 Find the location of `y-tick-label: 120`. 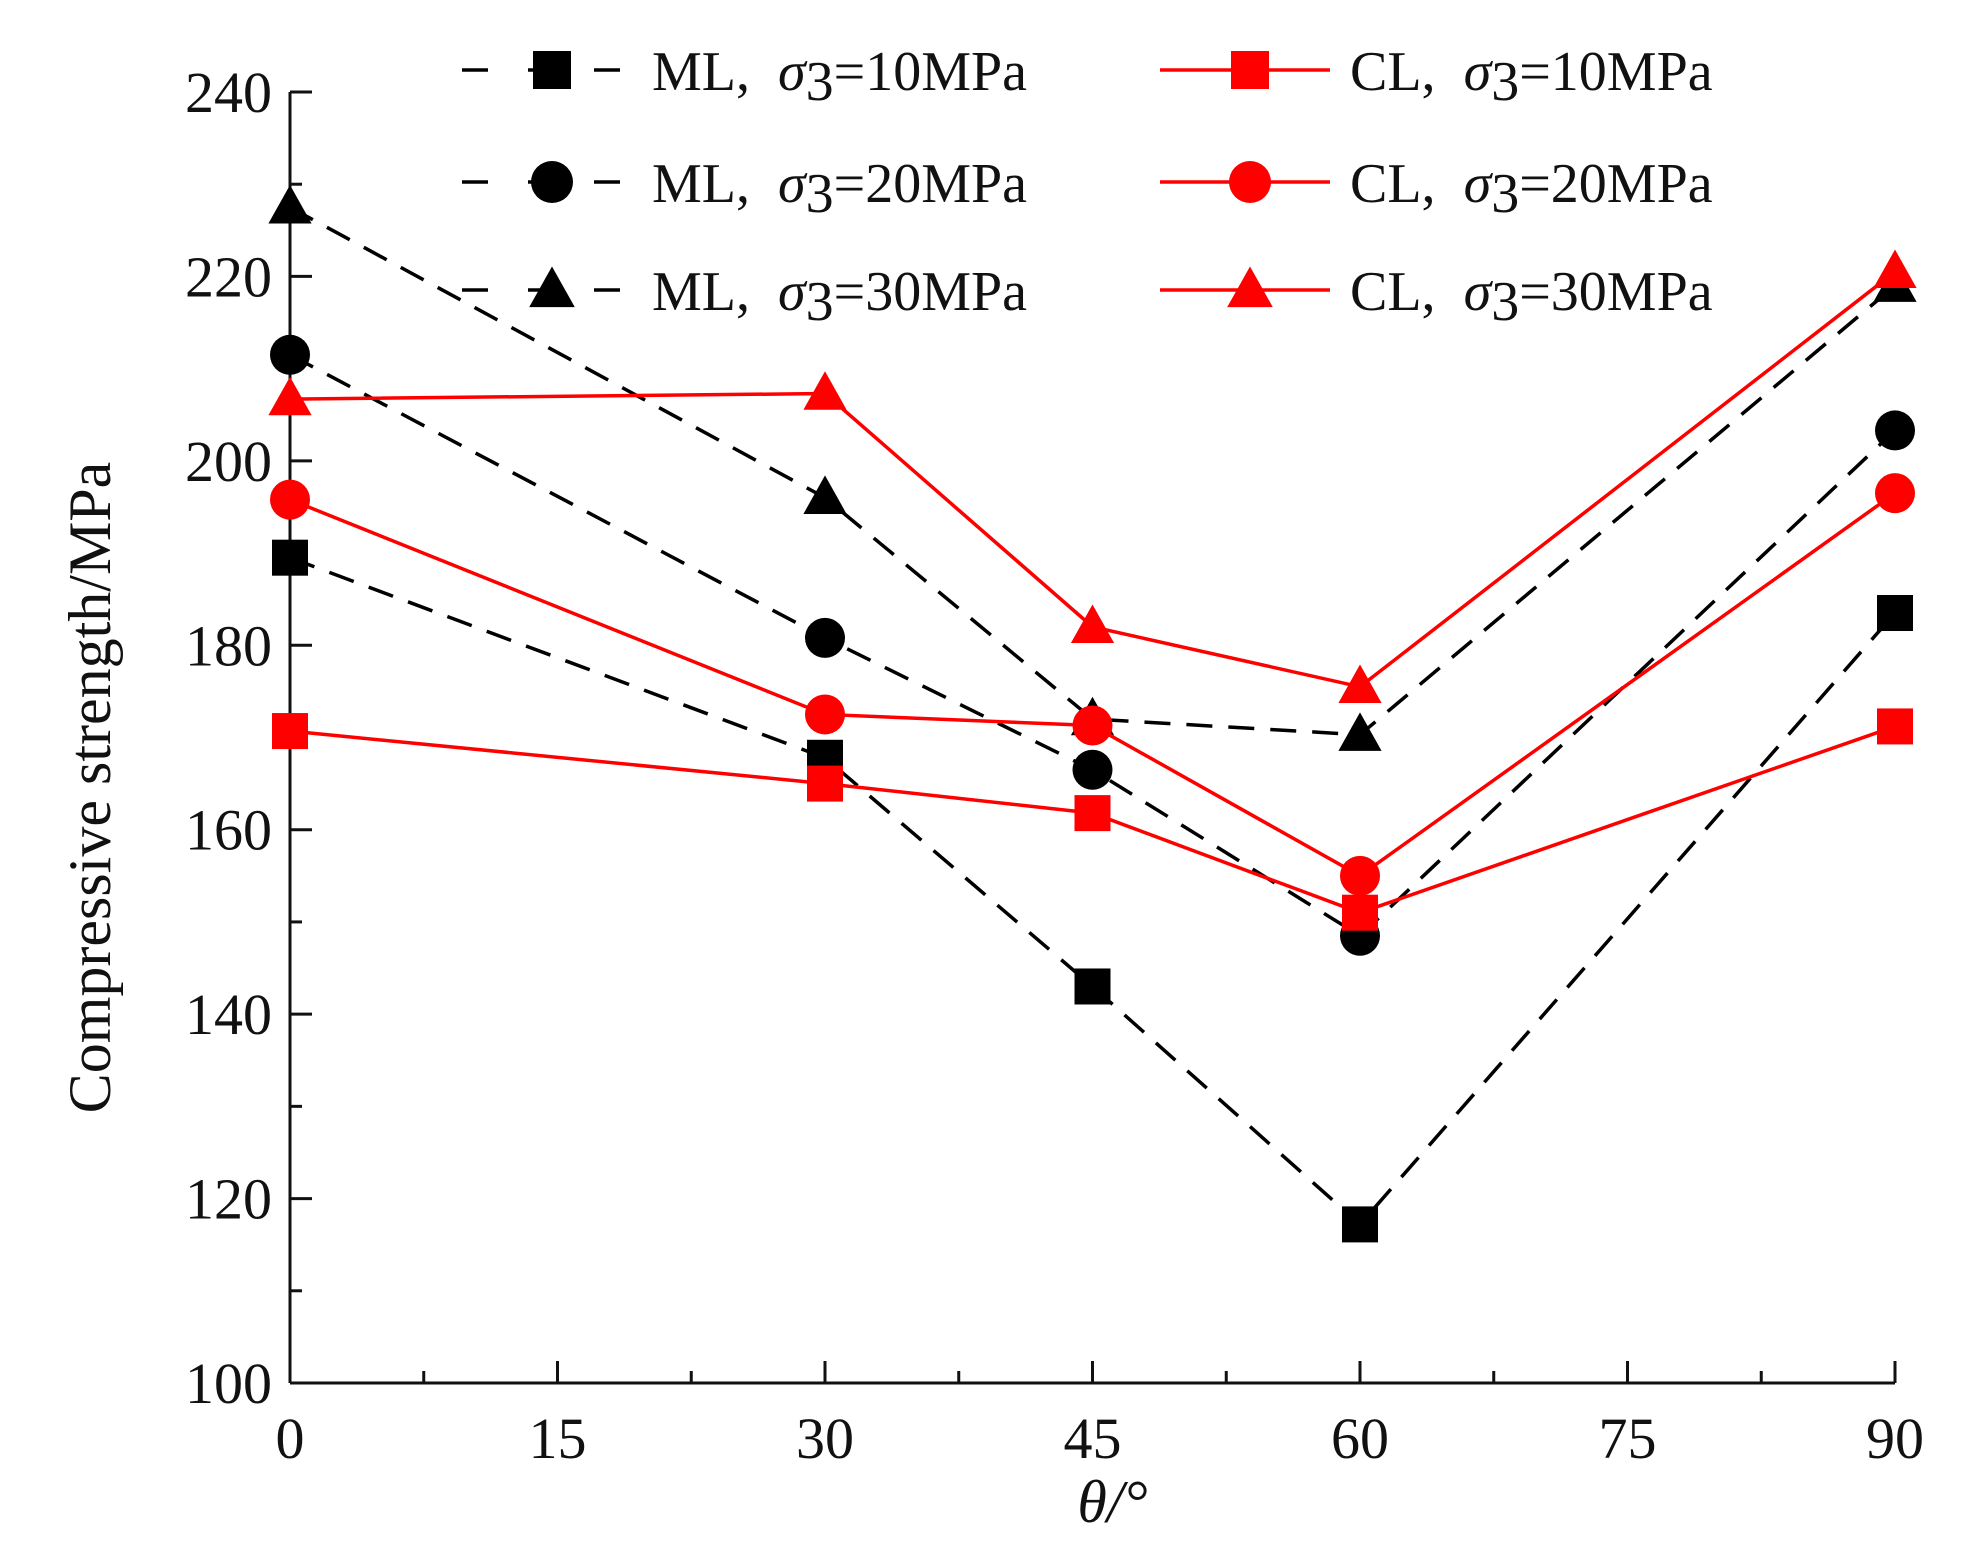

y-tick-label: 120 is located at coordinates (228, 1199).